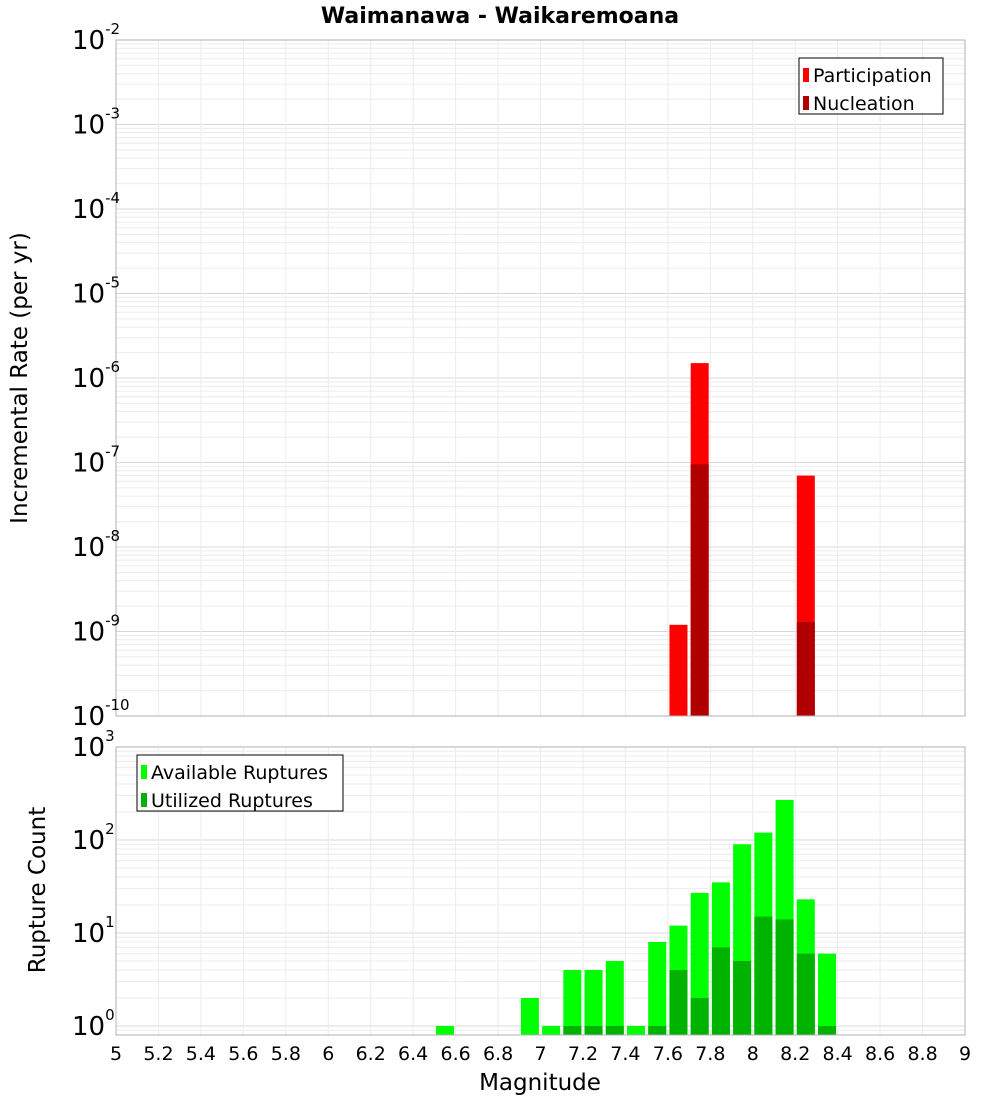  What do you see at coordinates (413, 1054) in the screenshot?
I see `x-tick-label: 6.4` at bounding box center [413, 1054].